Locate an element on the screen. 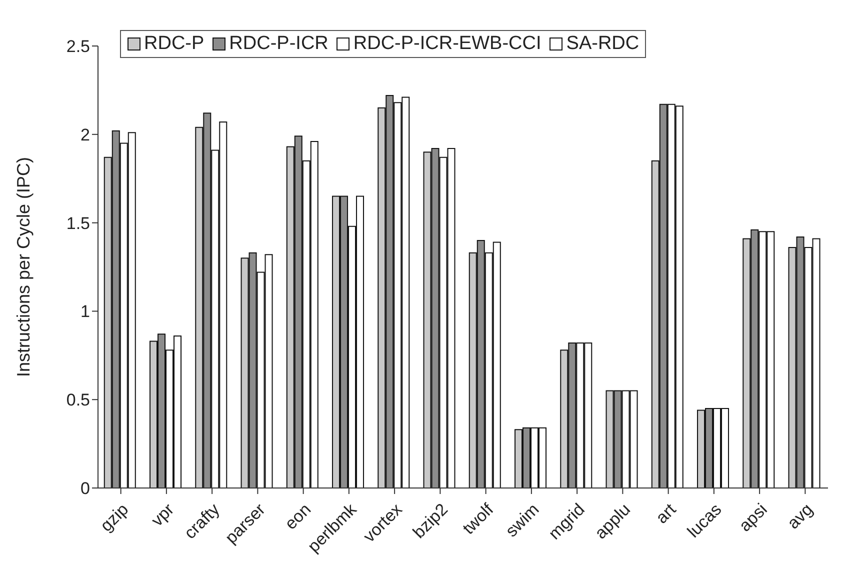 The height and width of the screenshot is (577, 841). y-tick-label: 1 is located at coordinates (85, 312).